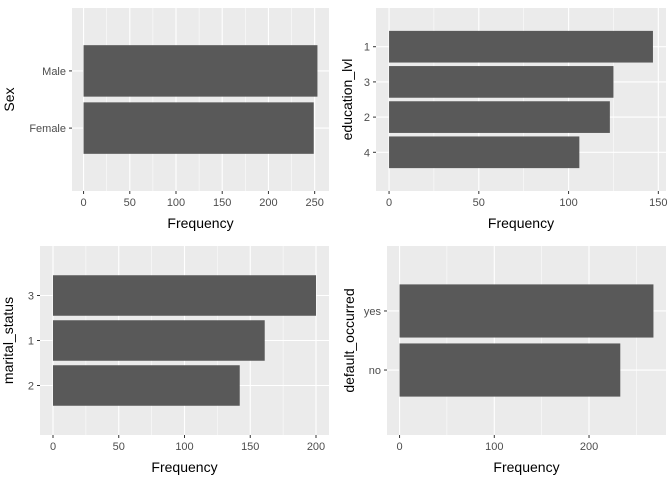 Image resolution: width=672 pixels, height=480 pixels. Describe the element at coordinates (47, 129) in the screenshot. I see `y-tick-label: Female` at that location.